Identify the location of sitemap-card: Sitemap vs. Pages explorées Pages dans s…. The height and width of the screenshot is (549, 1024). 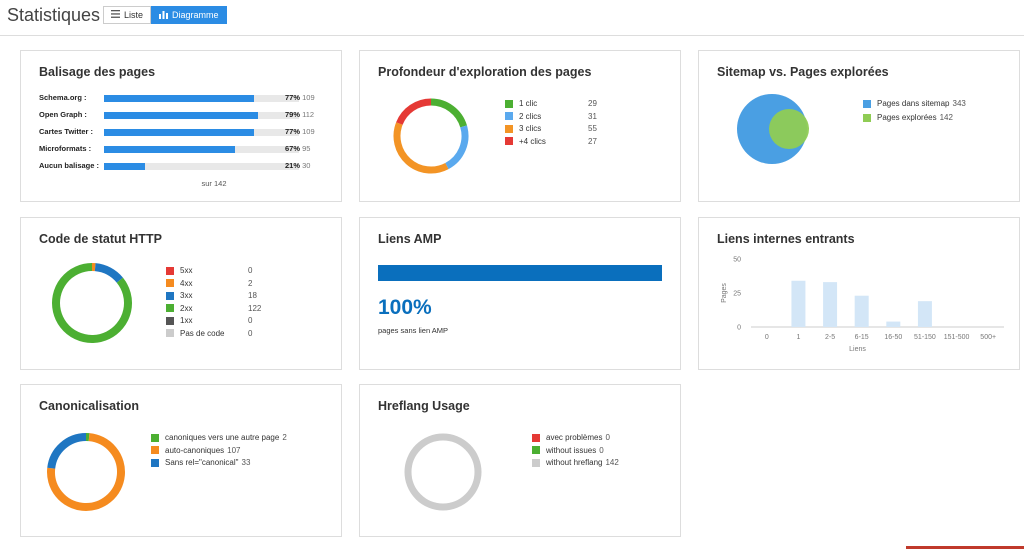
(859, 126).